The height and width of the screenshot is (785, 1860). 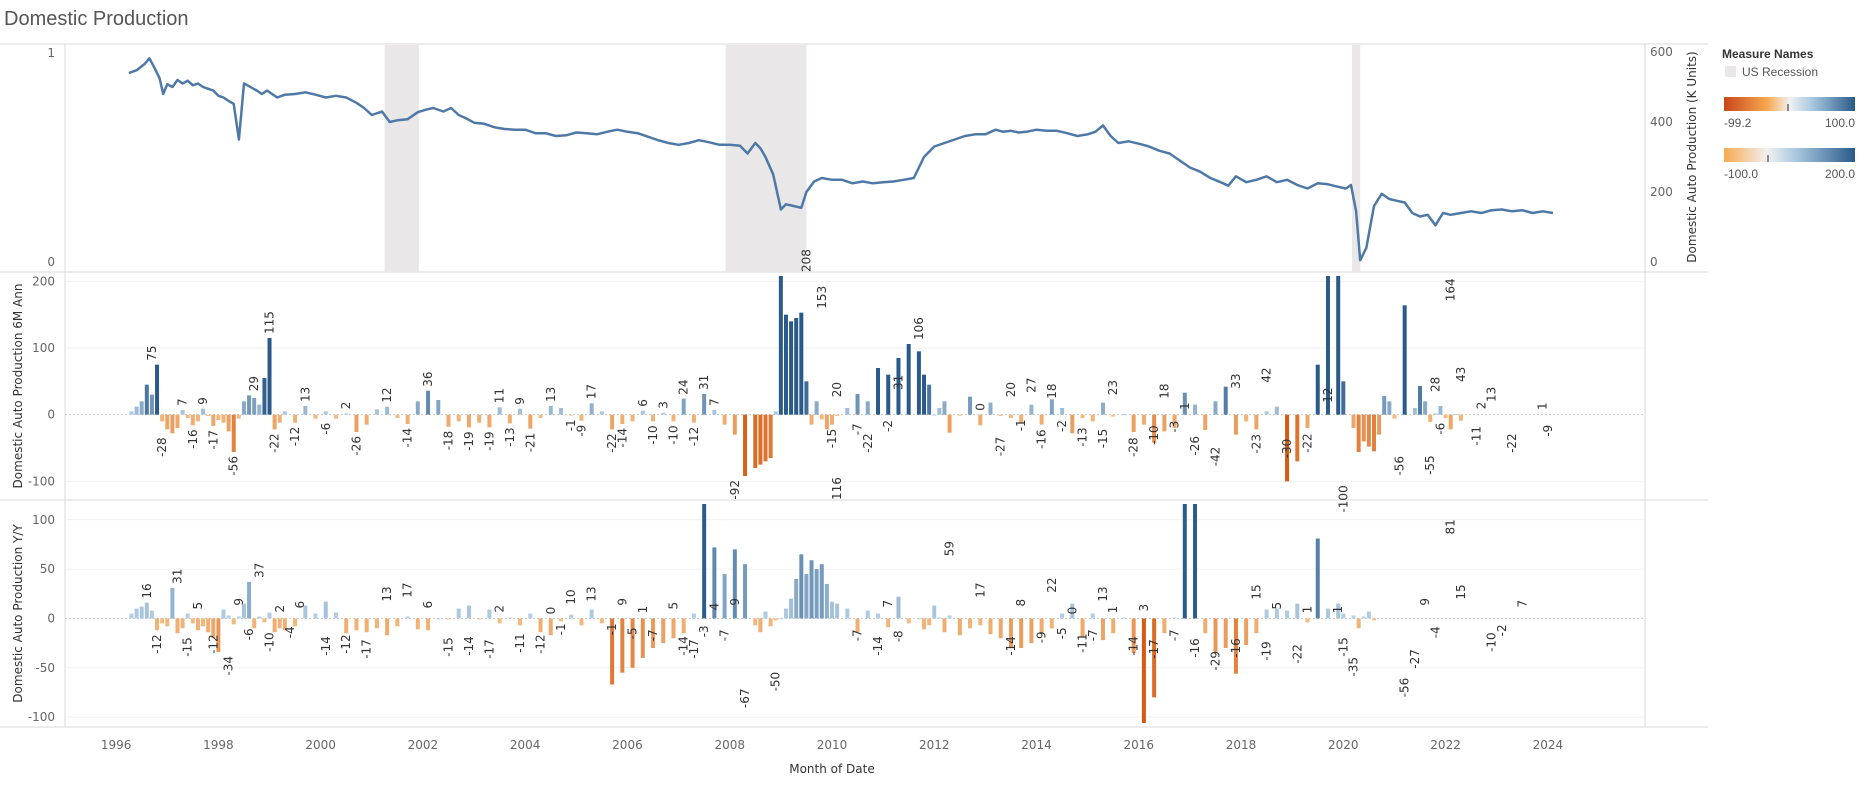 What do you see at coordinates (300, 605) in the screenshot?
I see `yoy-data-label: 6` at bounding box center [300, 605].